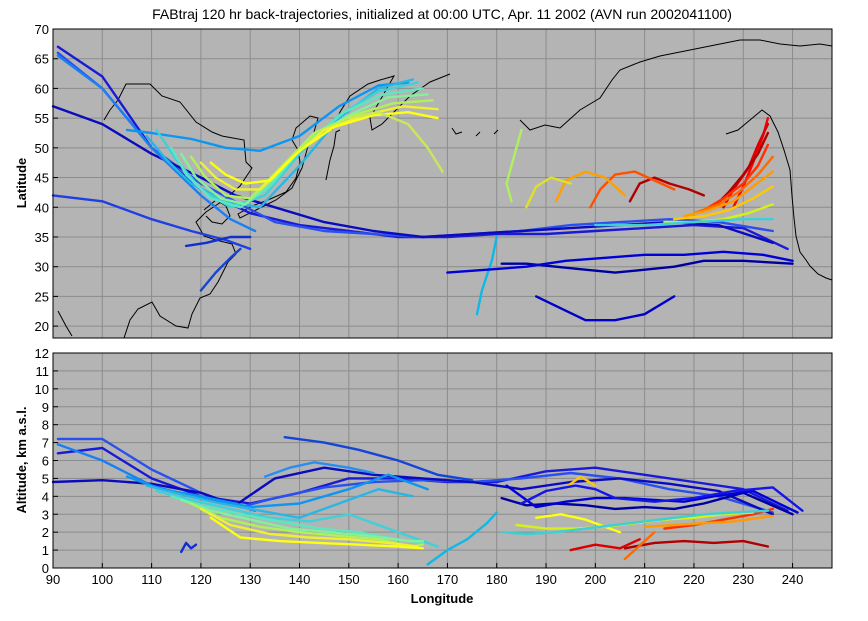 The image size is (868, 621). Describe the element at coordinates (45, 407) in the screenshot. I see `altitude-tick-label: 9` at that location.